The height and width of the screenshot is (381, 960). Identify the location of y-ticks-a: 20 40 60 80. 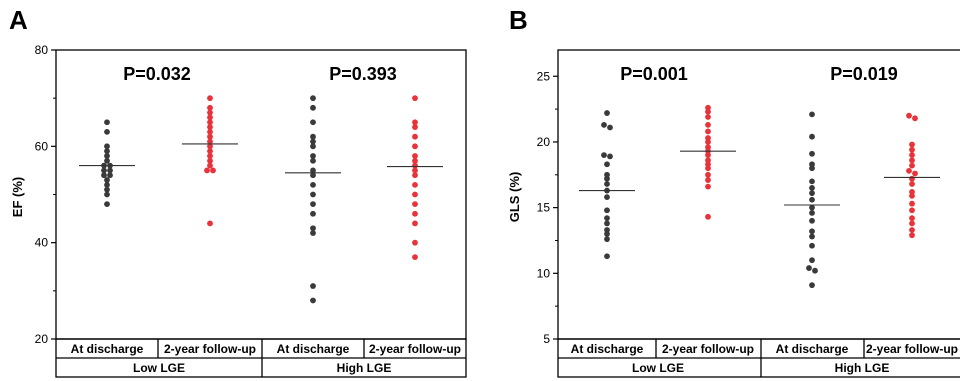
(45, 194).